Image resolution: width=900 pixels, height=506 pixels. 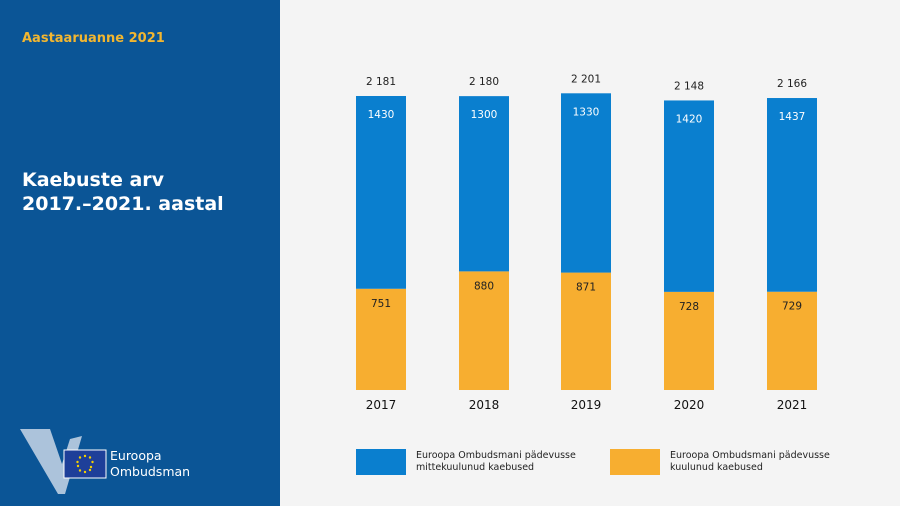 I want to click on data-label-outside: 1330, so click(x=586, y=112).